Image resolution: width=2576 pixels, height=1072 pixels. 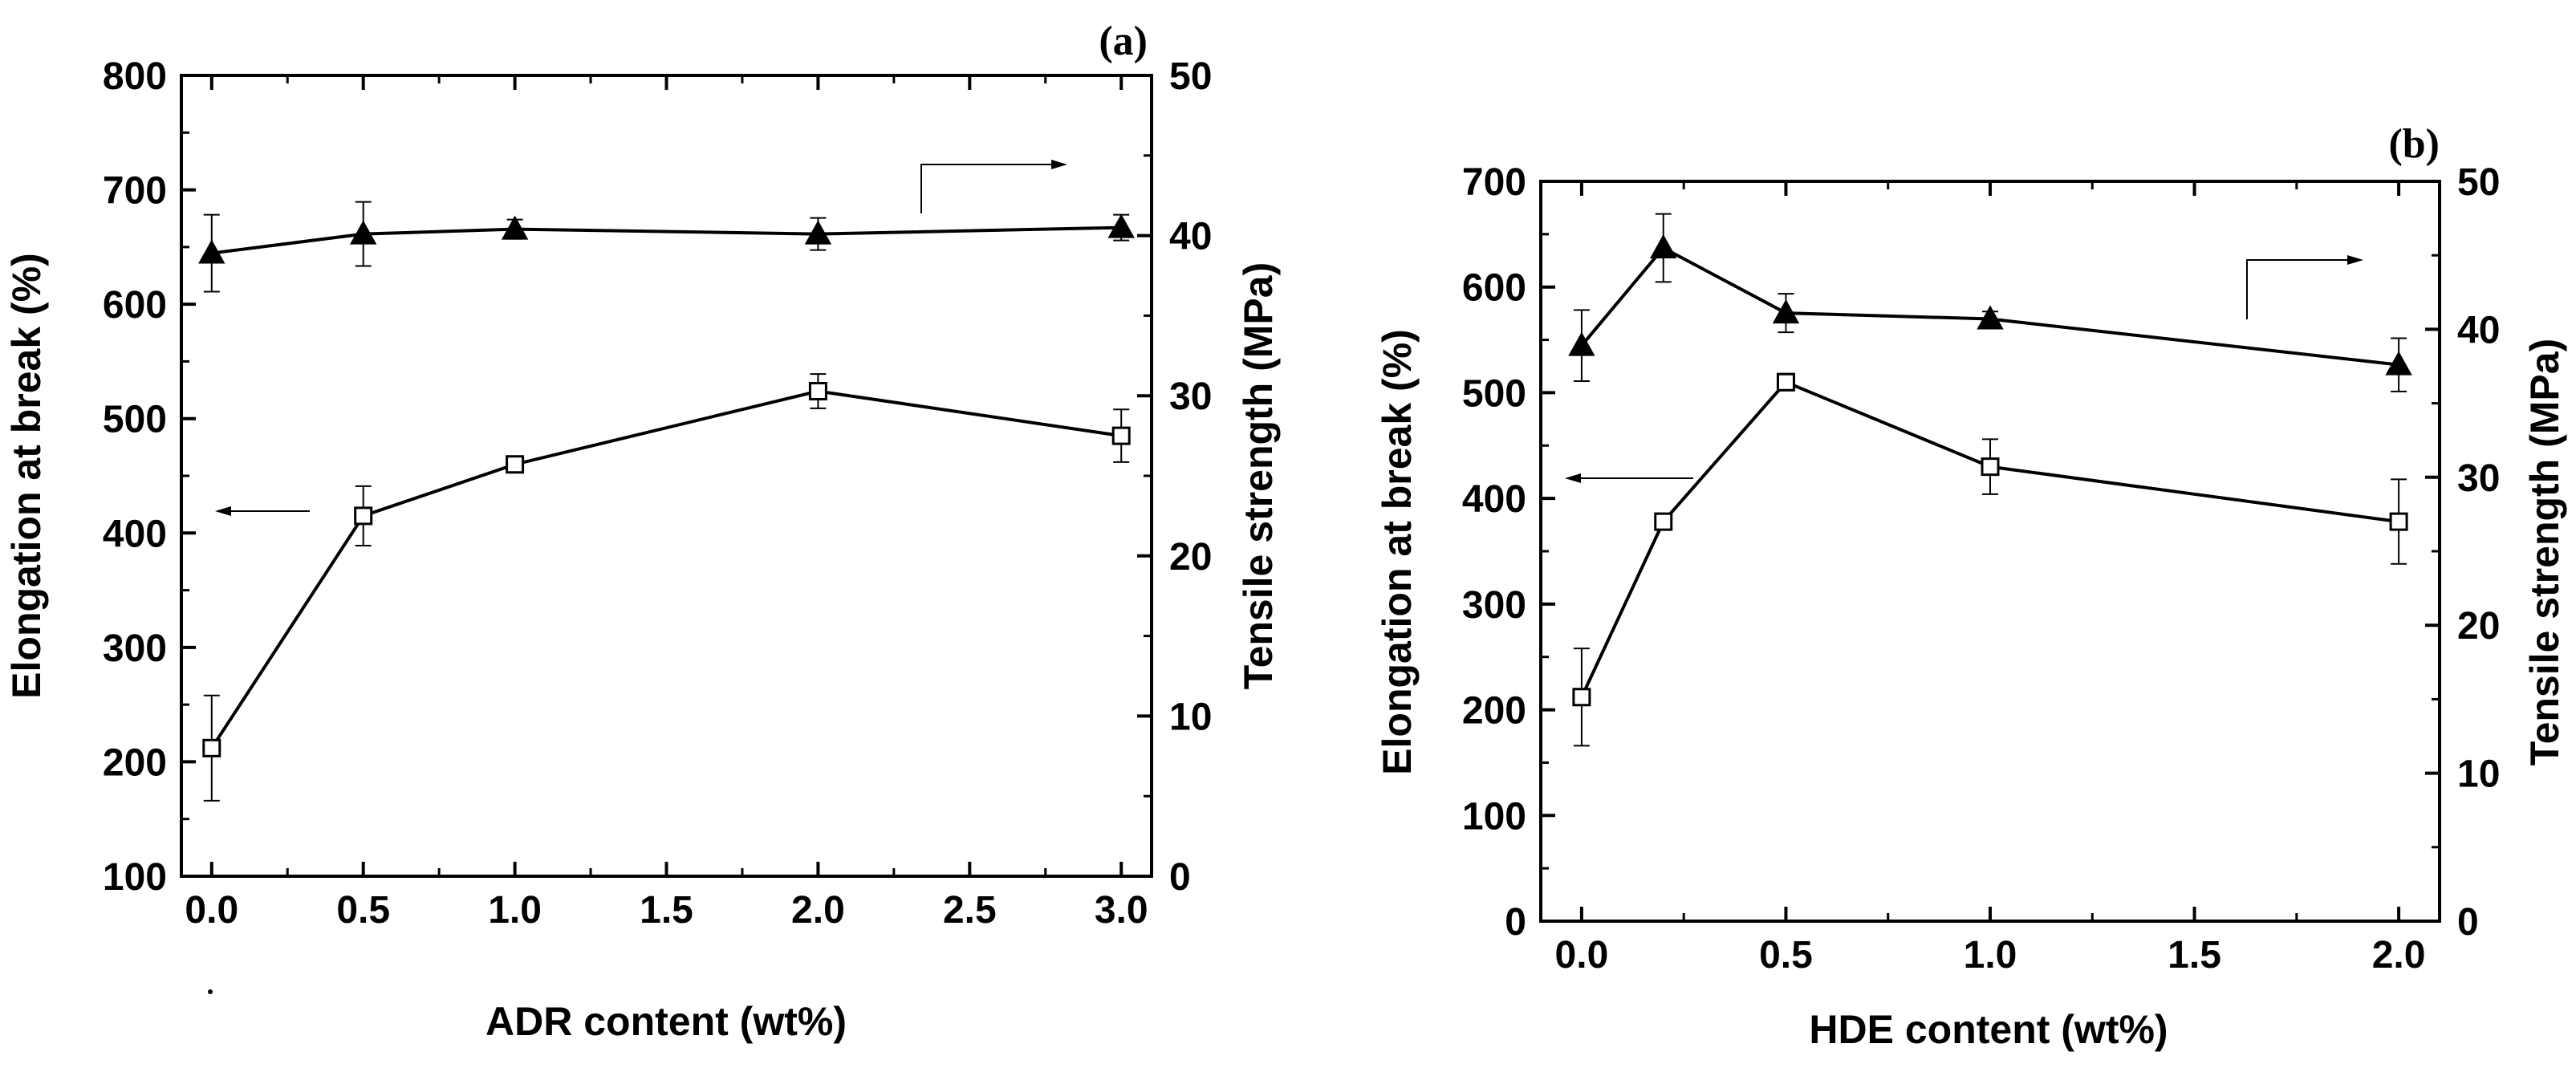 I want to click on x-axis-title: ADR content (wt%), so click(x=666, y=1021).